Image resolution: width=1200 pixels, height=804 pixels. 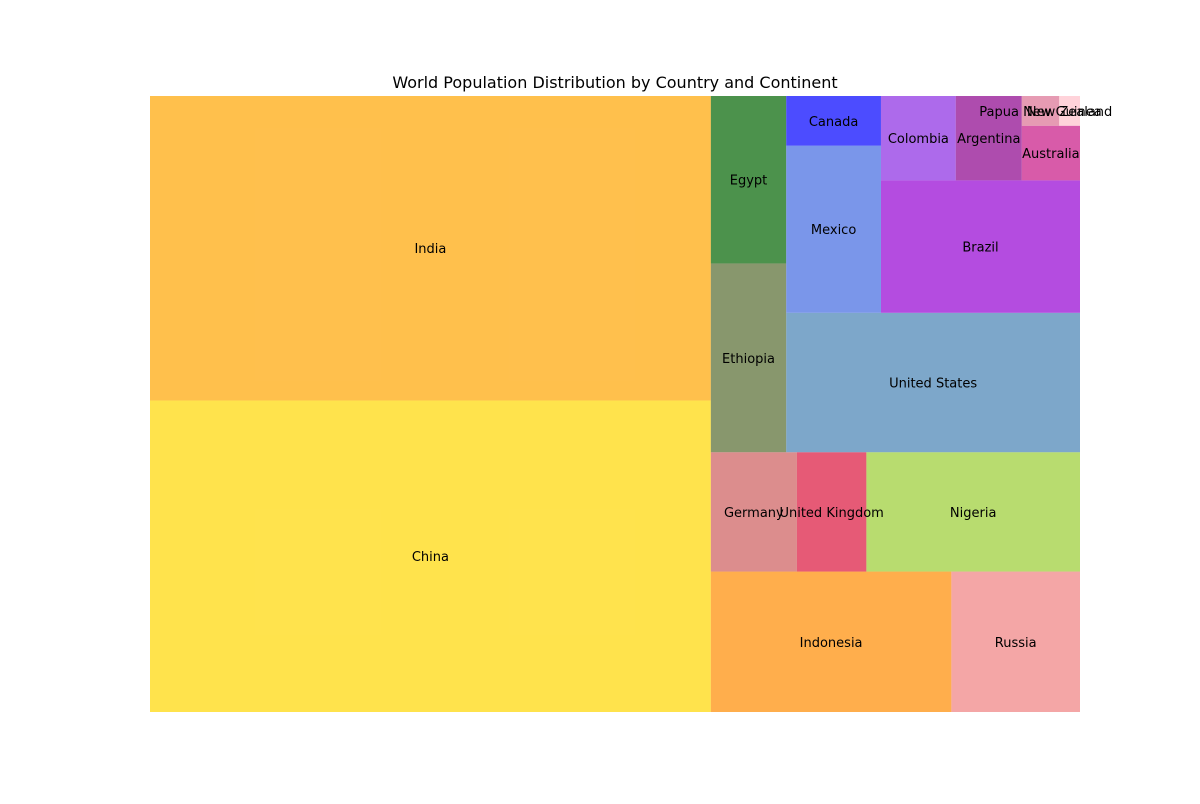 I want to click on treemap-label-united-states: United States, so click(x=933, y=384).